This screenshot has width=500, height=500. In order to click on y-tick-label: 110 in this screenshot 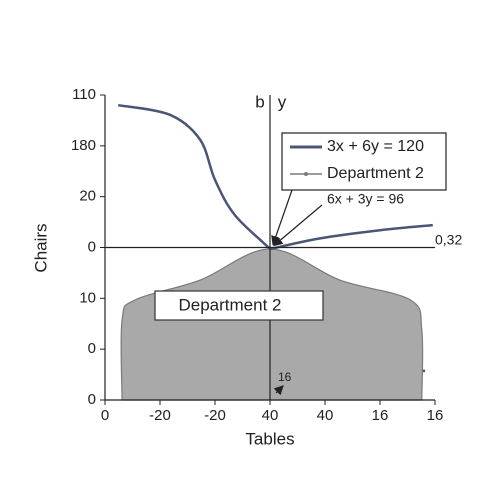, I will do `click(84, 94)`.